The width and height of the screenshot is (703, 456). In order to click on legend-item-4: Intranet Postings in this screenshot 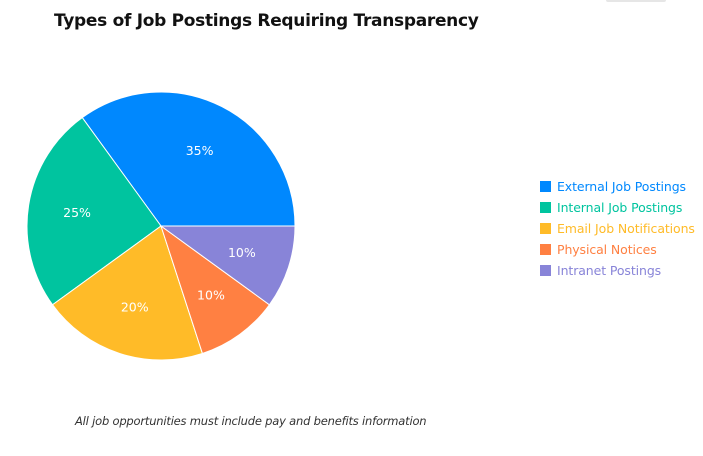, I will do `click(617, 270)`.